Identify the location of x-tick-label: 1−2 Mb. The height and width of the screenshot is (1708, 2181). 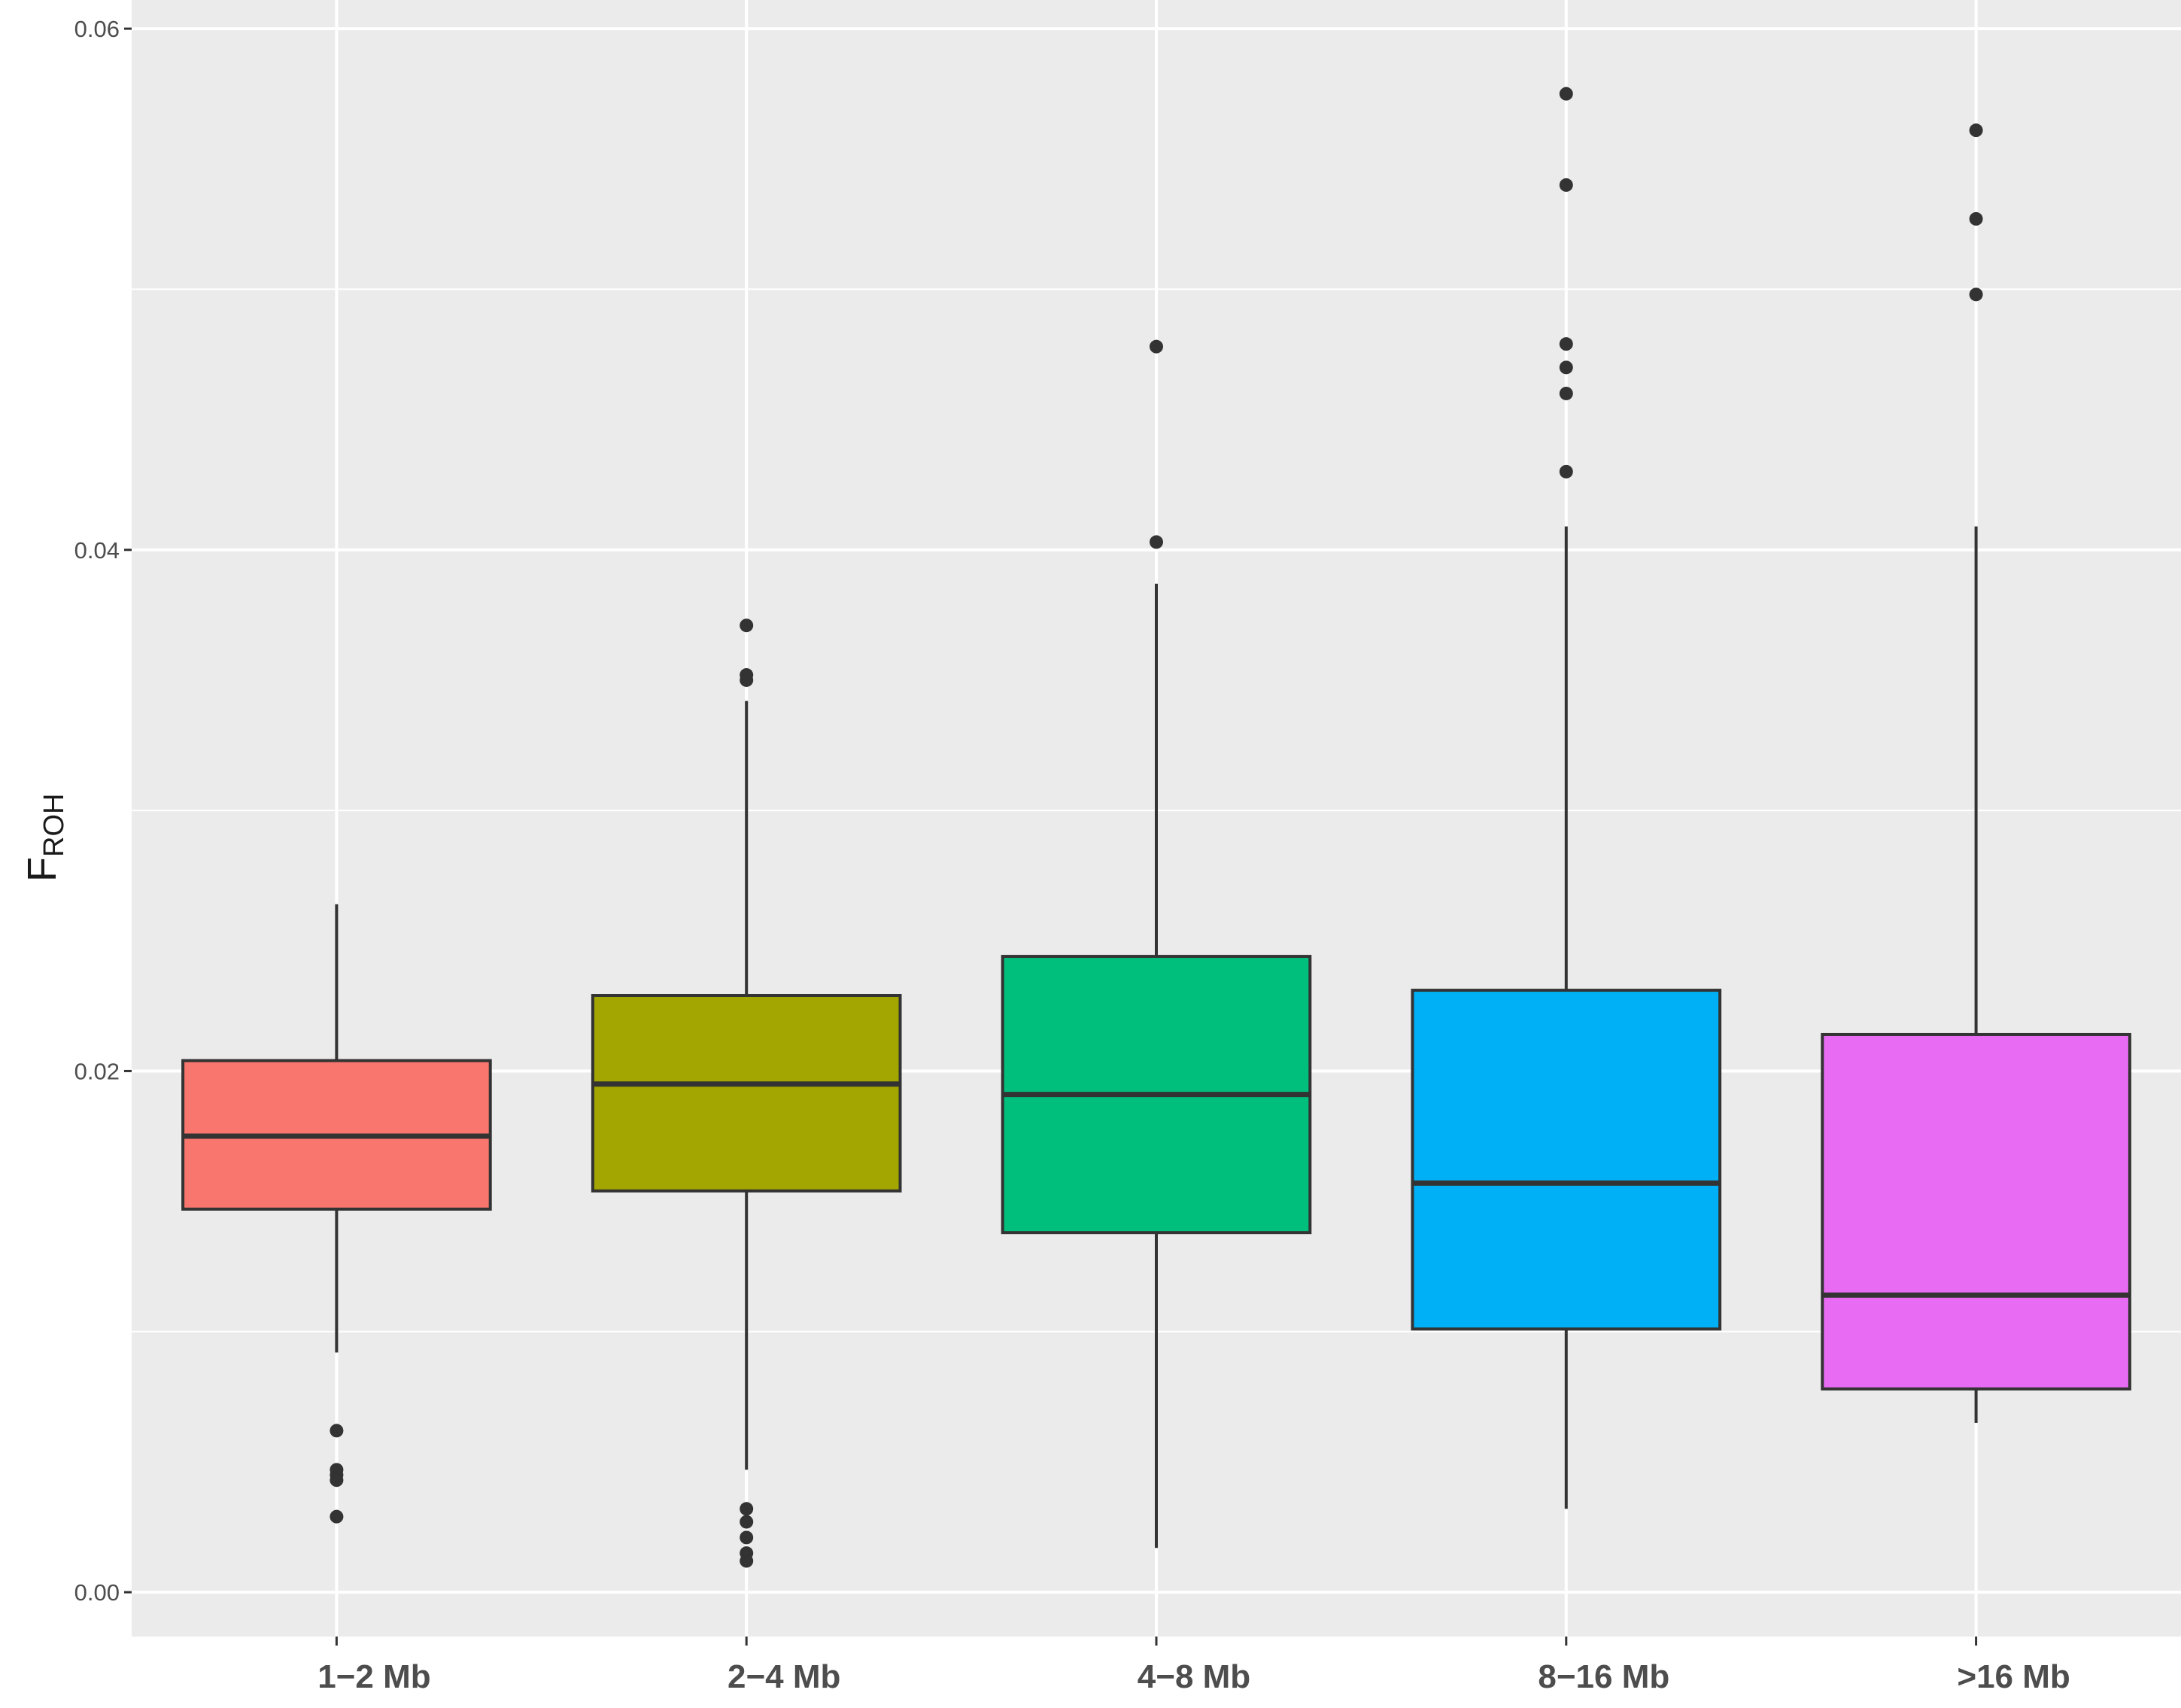
(374, 1676).